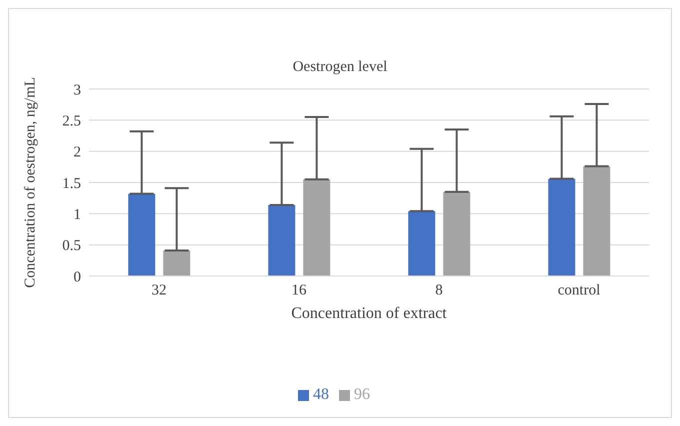  What do you see at coordinates (71, 246) in the screenshot?
I see `y-tick-label: 0.5` at bounding box center [71, 246].